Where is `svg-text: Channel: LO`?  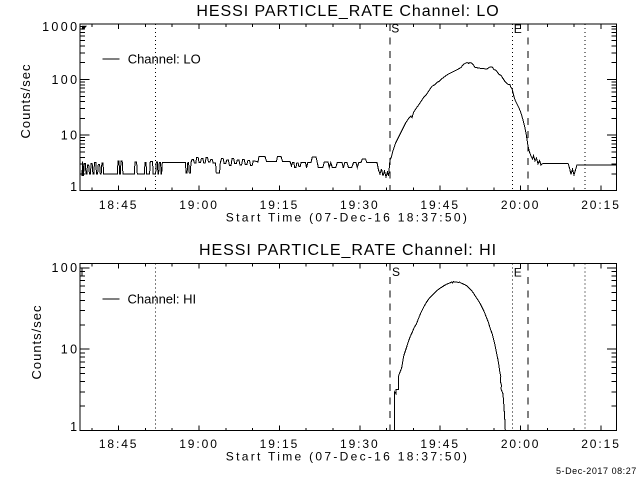 svg-text: Channel: LO is located at coordinates (164, 59).